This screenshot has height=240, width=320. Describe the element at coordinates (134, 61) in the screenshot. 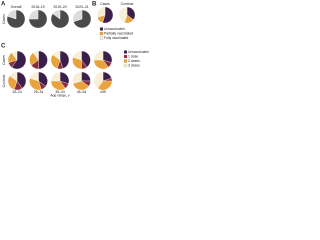

I see `legend-label: 2 doses` at that location.